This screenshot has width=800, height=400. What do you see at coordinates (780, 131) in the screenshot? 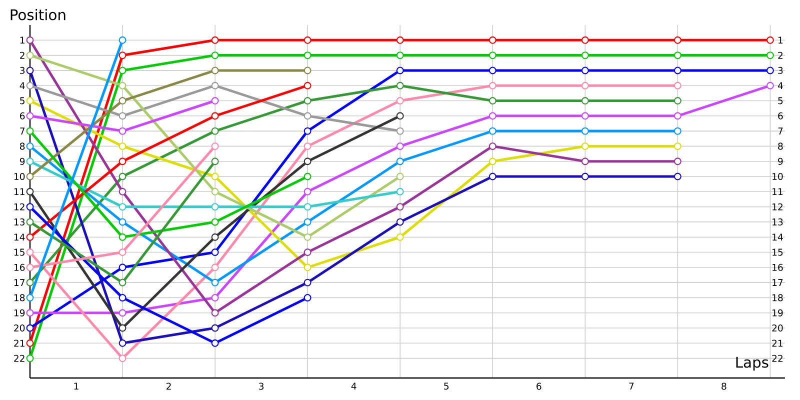
I see `y2-tick-label: 7` at bounding box center [780, 131].